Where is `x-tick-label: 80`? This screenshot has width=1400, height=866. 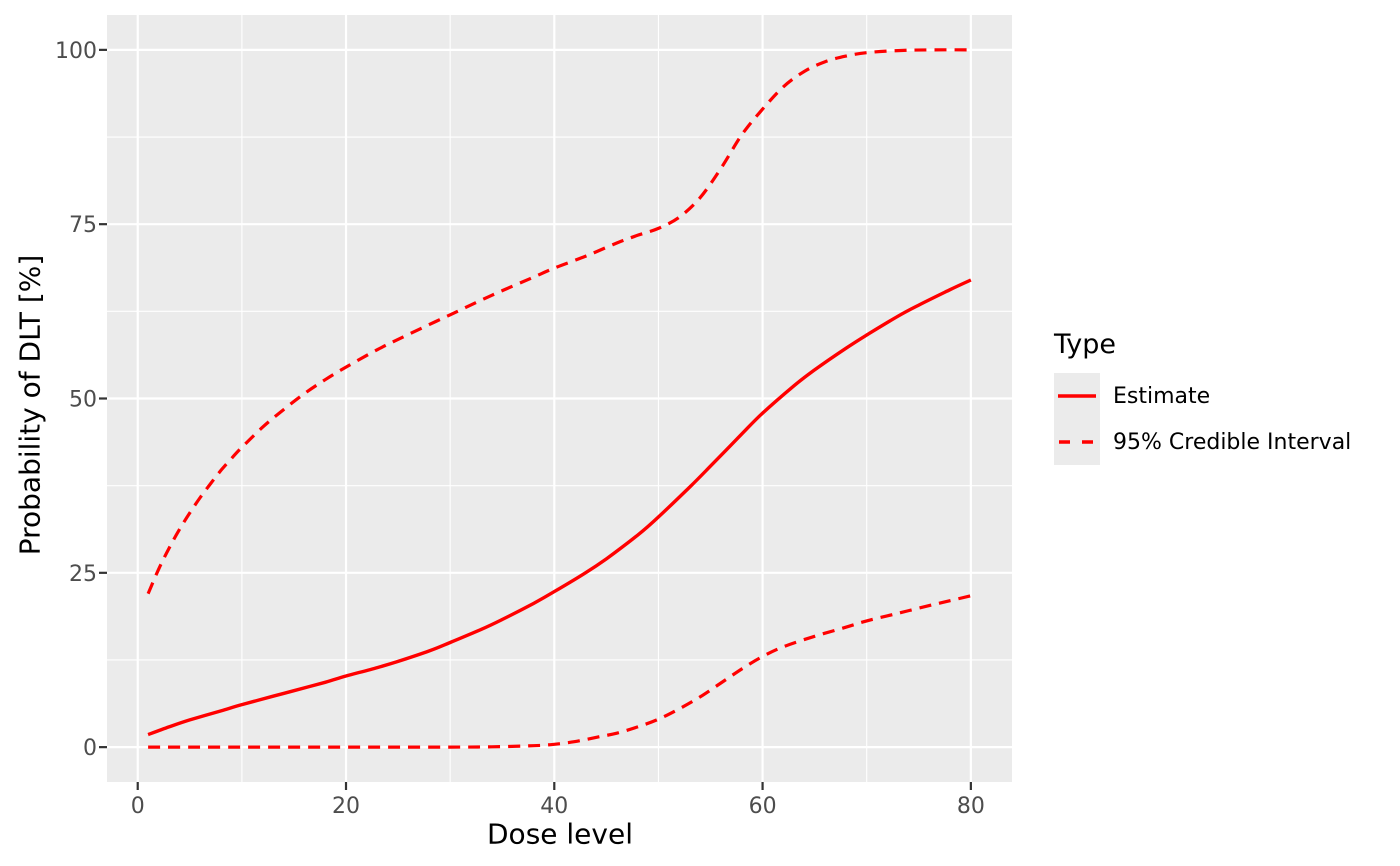 x-tick-label: 80 is located at coordinates (971, 806).